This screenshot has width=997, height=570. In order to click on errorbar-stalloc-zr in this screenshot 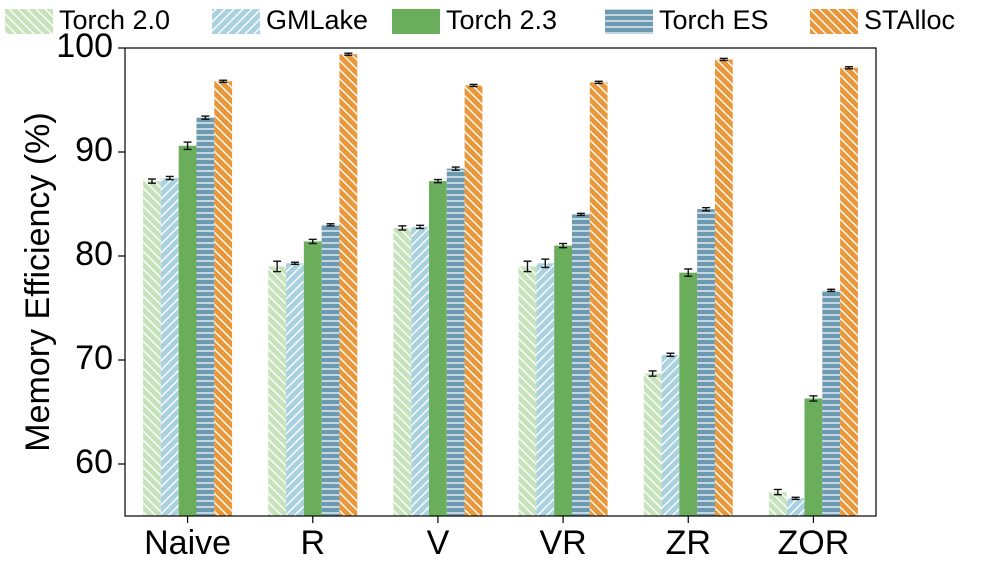, I will do `click(723, 59)`.